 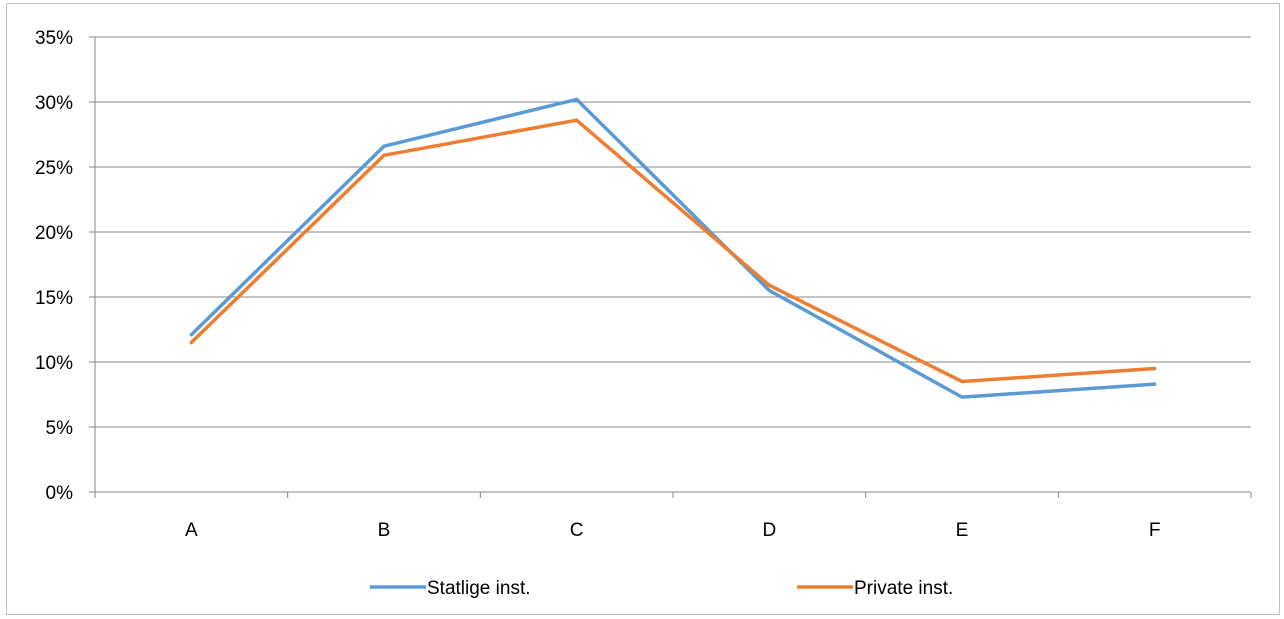 What do you see at coordinates (54, 363) in the screenshot?
I see `y-tick-label: 10%` at bounding box center [54, 363].